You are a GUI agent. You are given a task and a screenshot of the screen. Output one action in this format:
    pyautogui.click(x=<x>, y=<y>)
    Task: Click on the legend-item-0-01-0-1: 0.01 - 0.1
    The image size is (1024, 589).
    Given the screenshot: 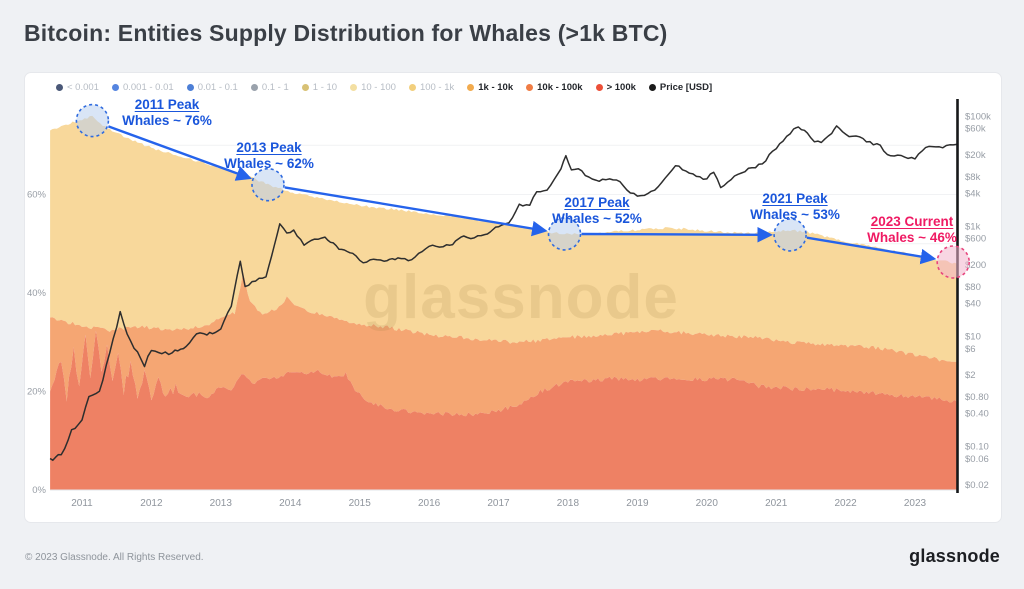 What is the action you would take?
    pyautogui.click(x=212, y=87)
    